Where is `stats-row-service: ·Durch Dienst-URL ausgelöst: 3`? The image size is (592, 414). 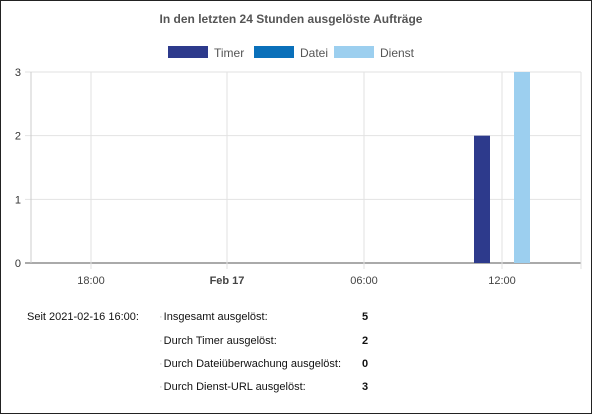
stats-row-service: ·Durch Dienst-URL ausgelöst: 3 is located at coordinates (263, 387).